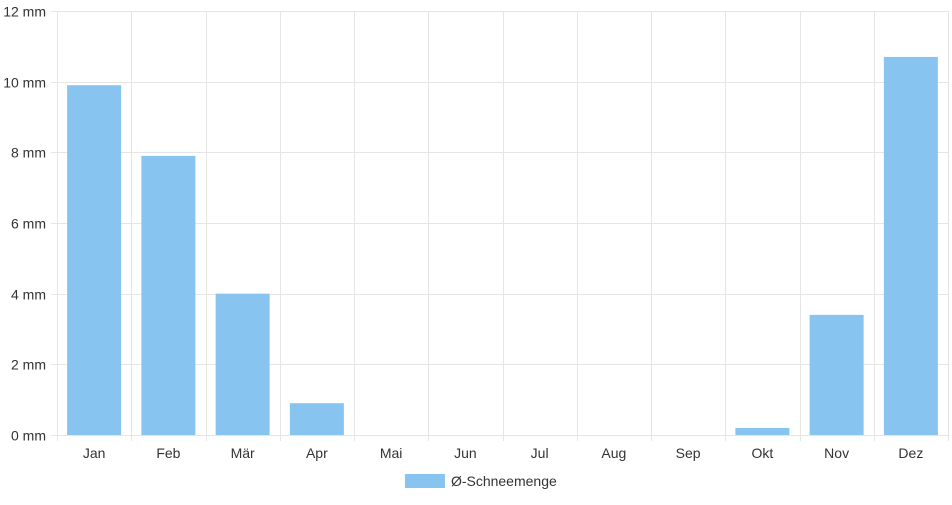  I want to click on x-tick-label: Dez, so click(910, 453).